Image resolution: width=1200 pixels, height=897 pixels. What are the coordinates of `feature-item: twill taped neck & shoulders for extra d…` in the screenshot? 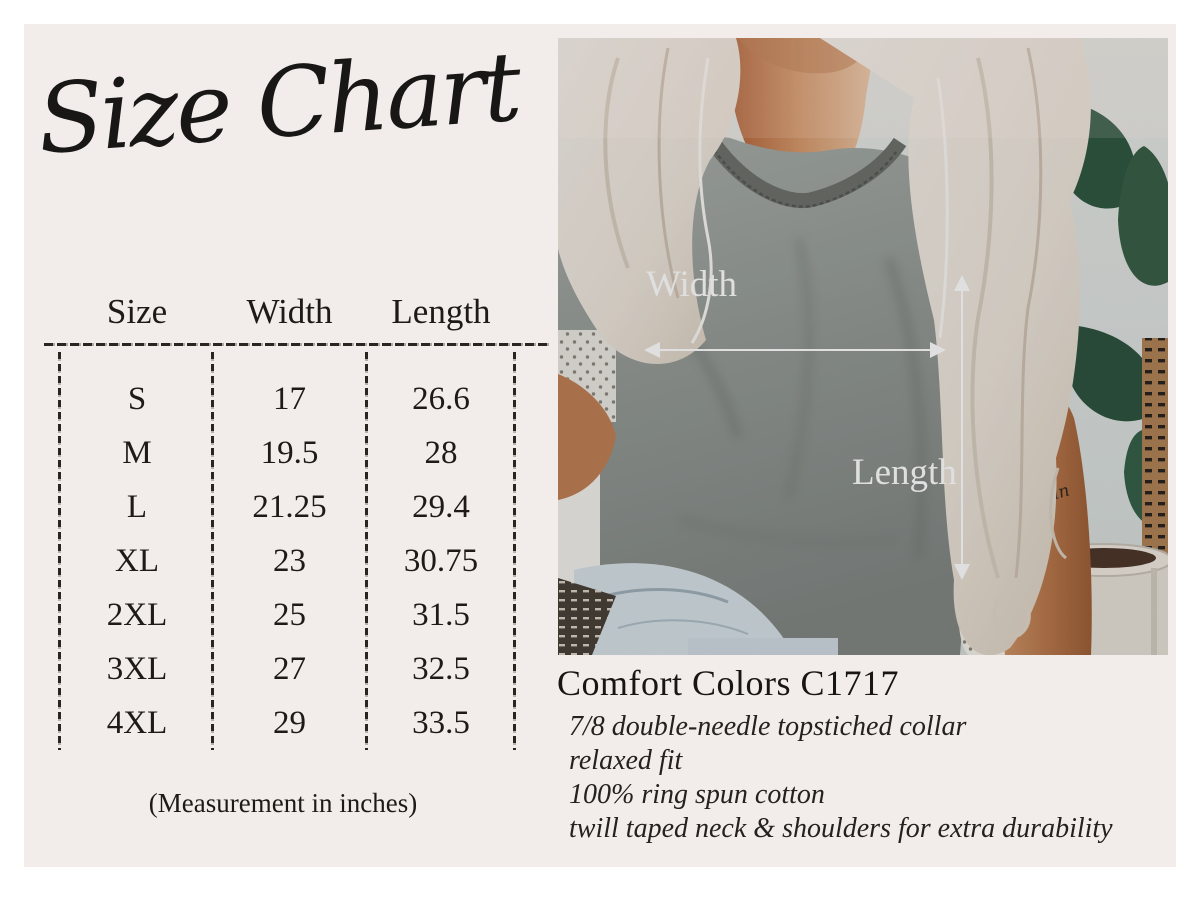 It's located at (841, 828).